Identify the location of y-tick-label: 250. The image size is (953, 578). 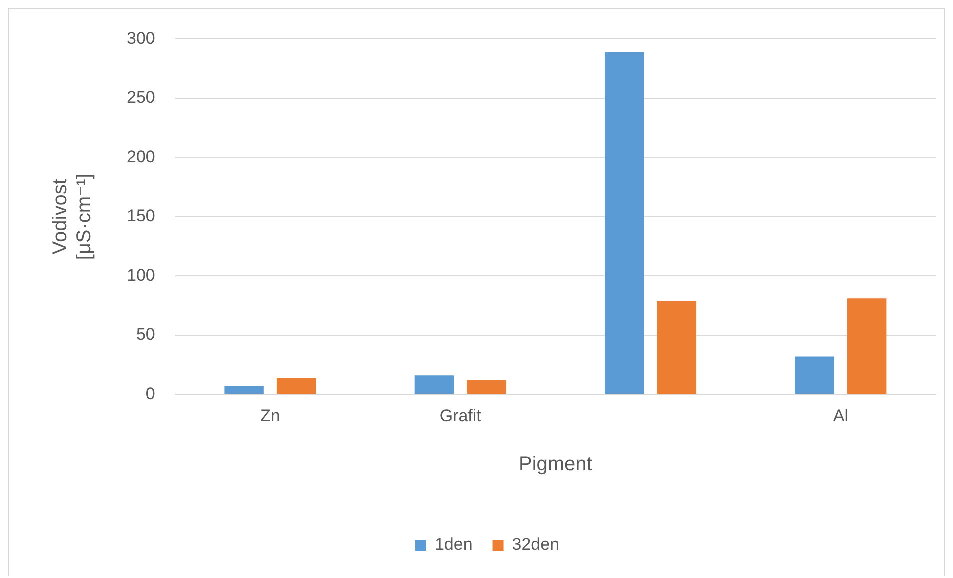
(141, 98).